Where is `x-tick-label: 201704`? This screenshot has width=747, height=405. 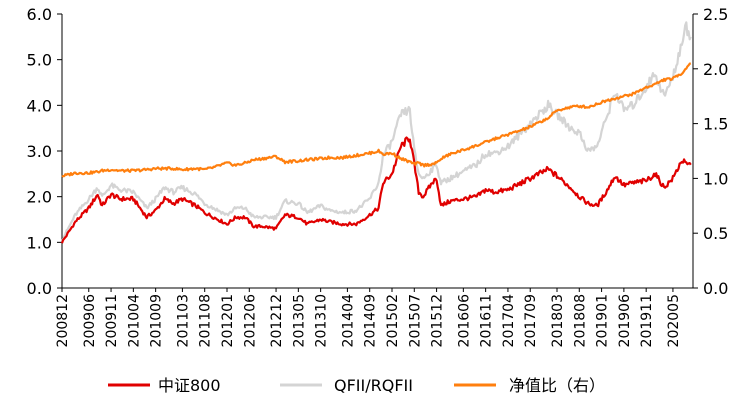 x-tick-label: 201704 is located at coordinates (509, 321).